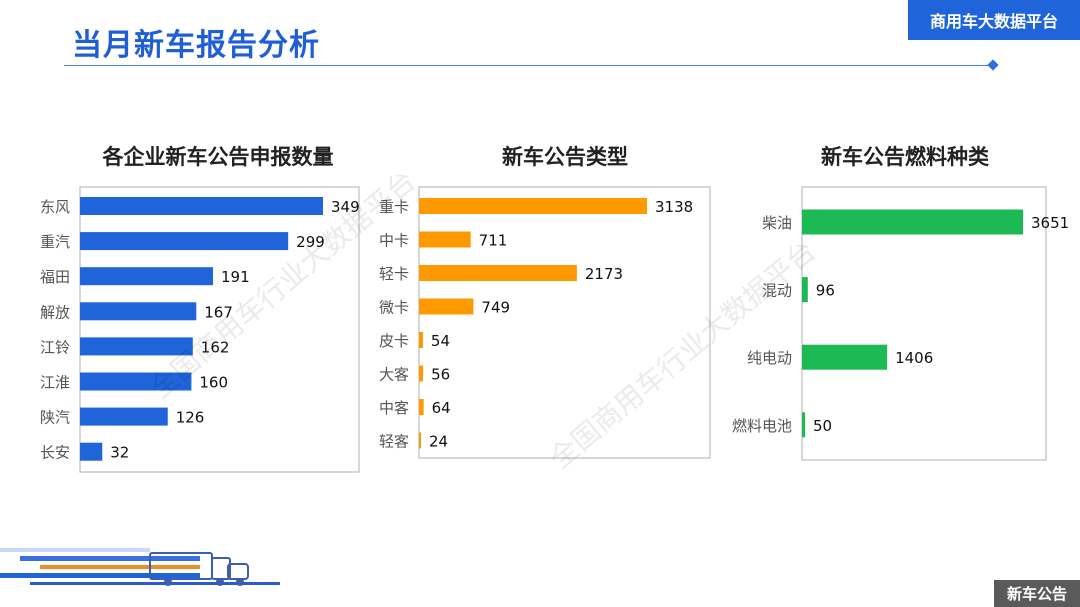  What do you see at coordinates (1050, 223) in the screenshot?
I see `value-label: 3651` at bounding box center [1050, 223].